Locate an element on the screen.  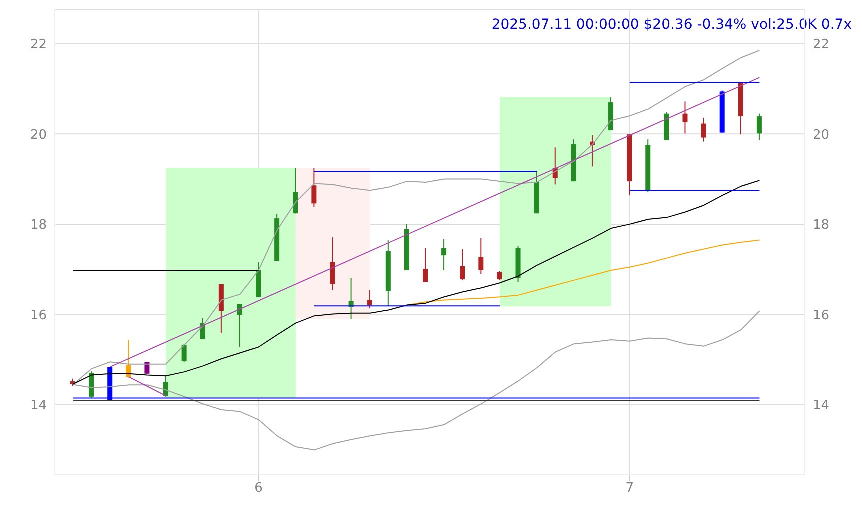
y2-tick-label: 14 is located at coordinates (821, 406).